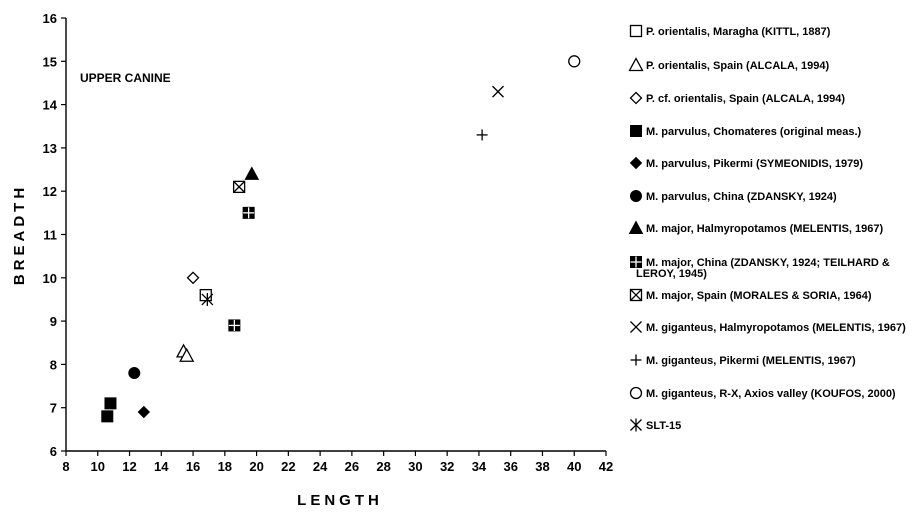 This screenshot has height=516, width=923. Describe the element at coordinates (50, 61) in the screenshot. I see `y-tick-label: 15` at that location.